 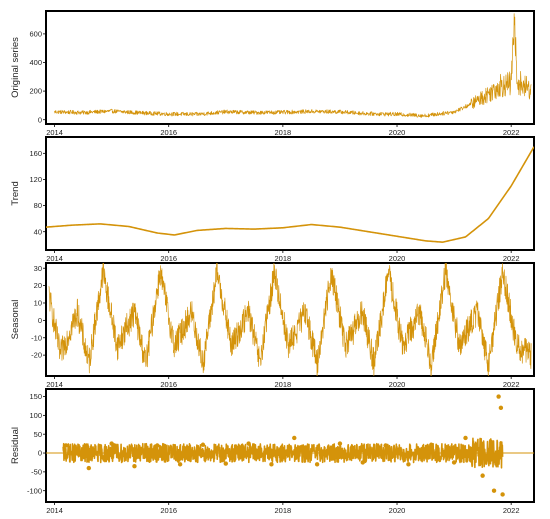 What do you see at coordinates (15, 193) in the screenshot?
I see `ylabel-trend: Trend` at bounding box center [15, 193].